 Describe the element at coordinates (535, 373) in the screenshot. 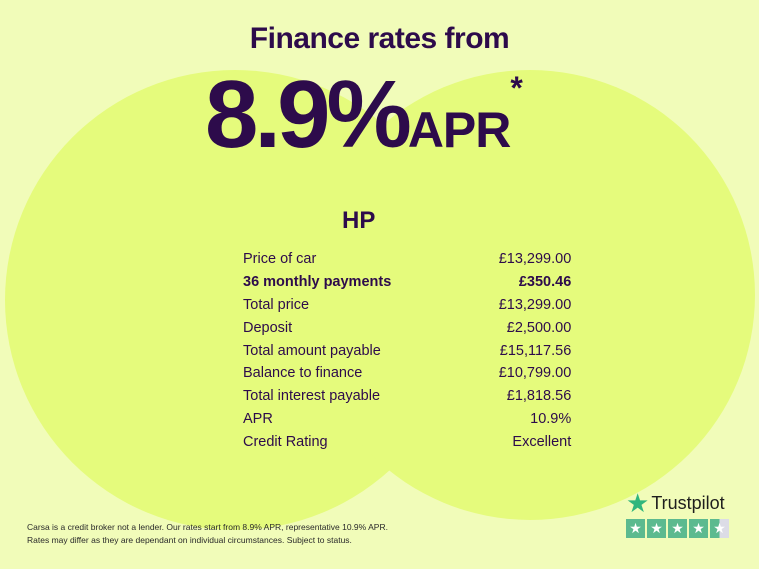

I see `row-value: £10,799.00` at that location.